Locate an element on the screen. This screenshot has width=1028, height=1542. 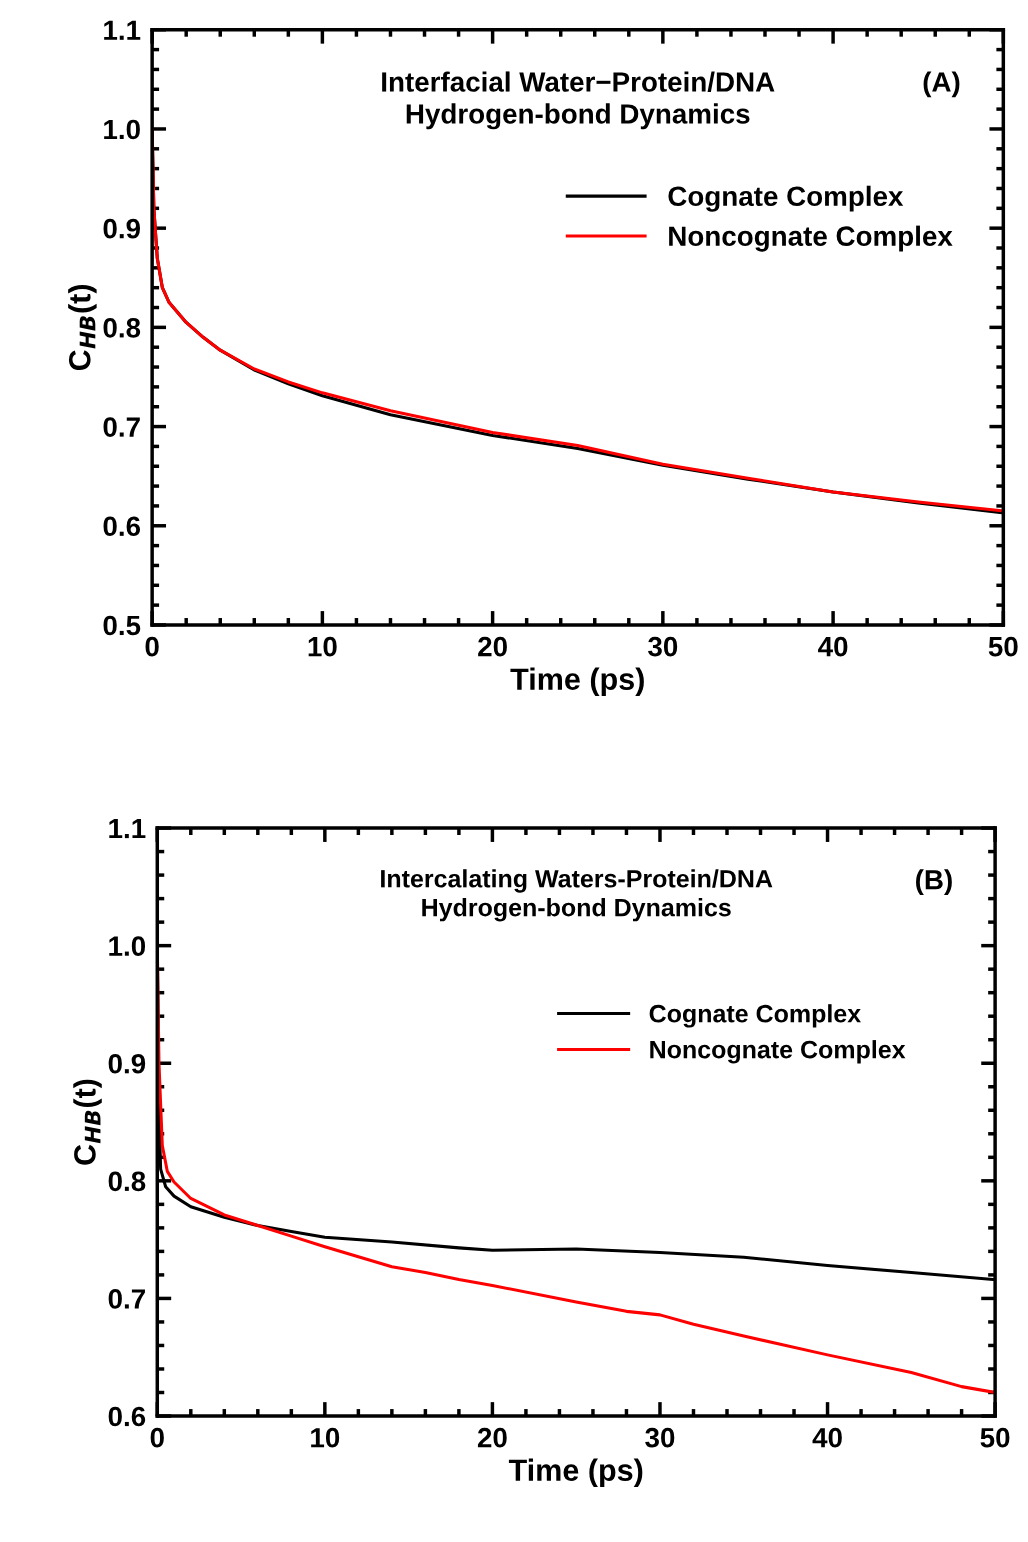
text: Intercalating Waters-Protein/DNA Hydrogen-bond Dynamics is located at coordinates (577, 895).